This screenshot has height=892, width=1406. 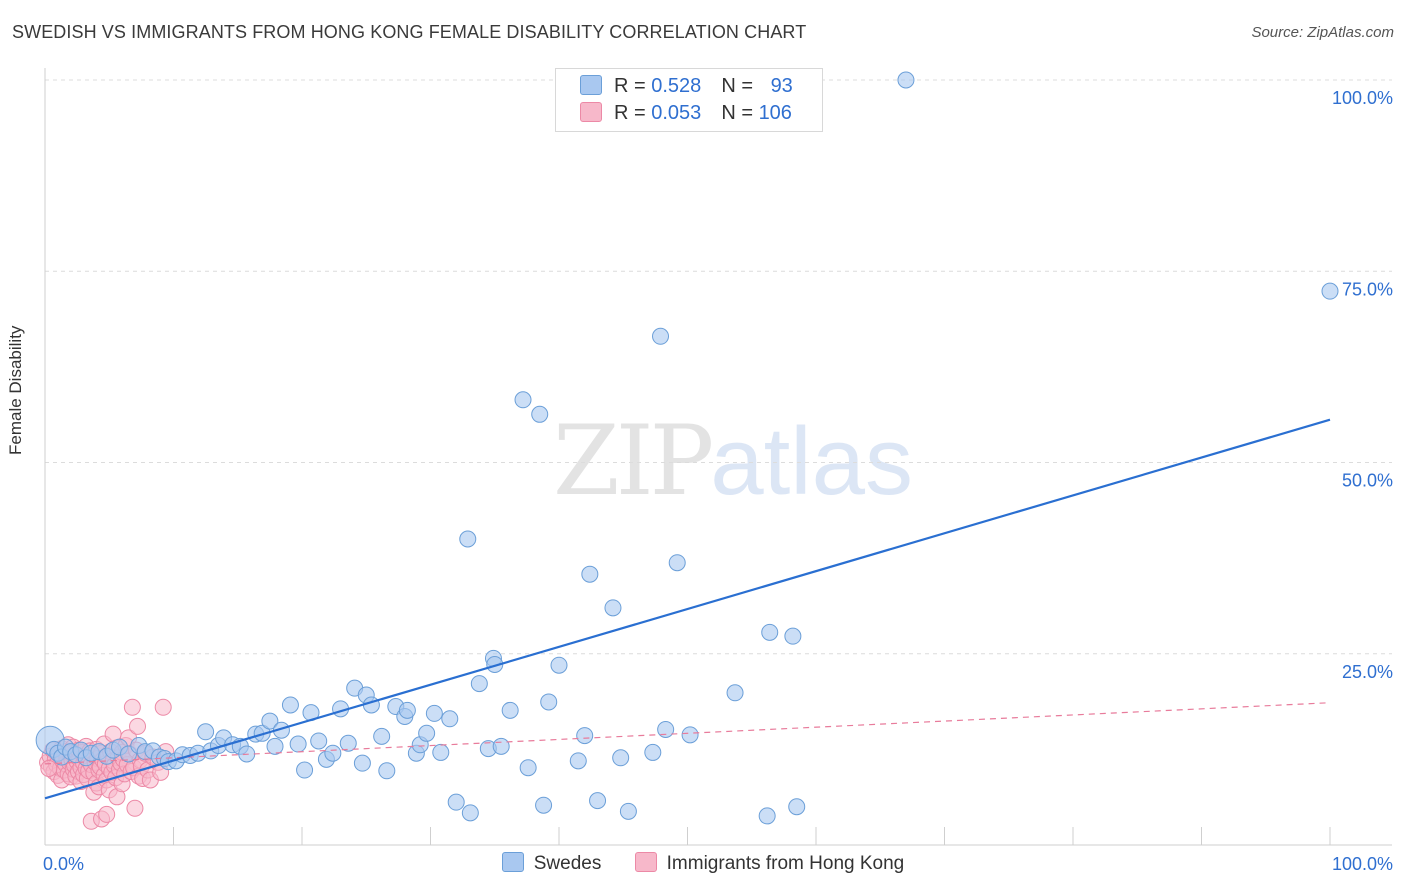 I want to click on series-swatch-blue, so click(x=512, y=862).